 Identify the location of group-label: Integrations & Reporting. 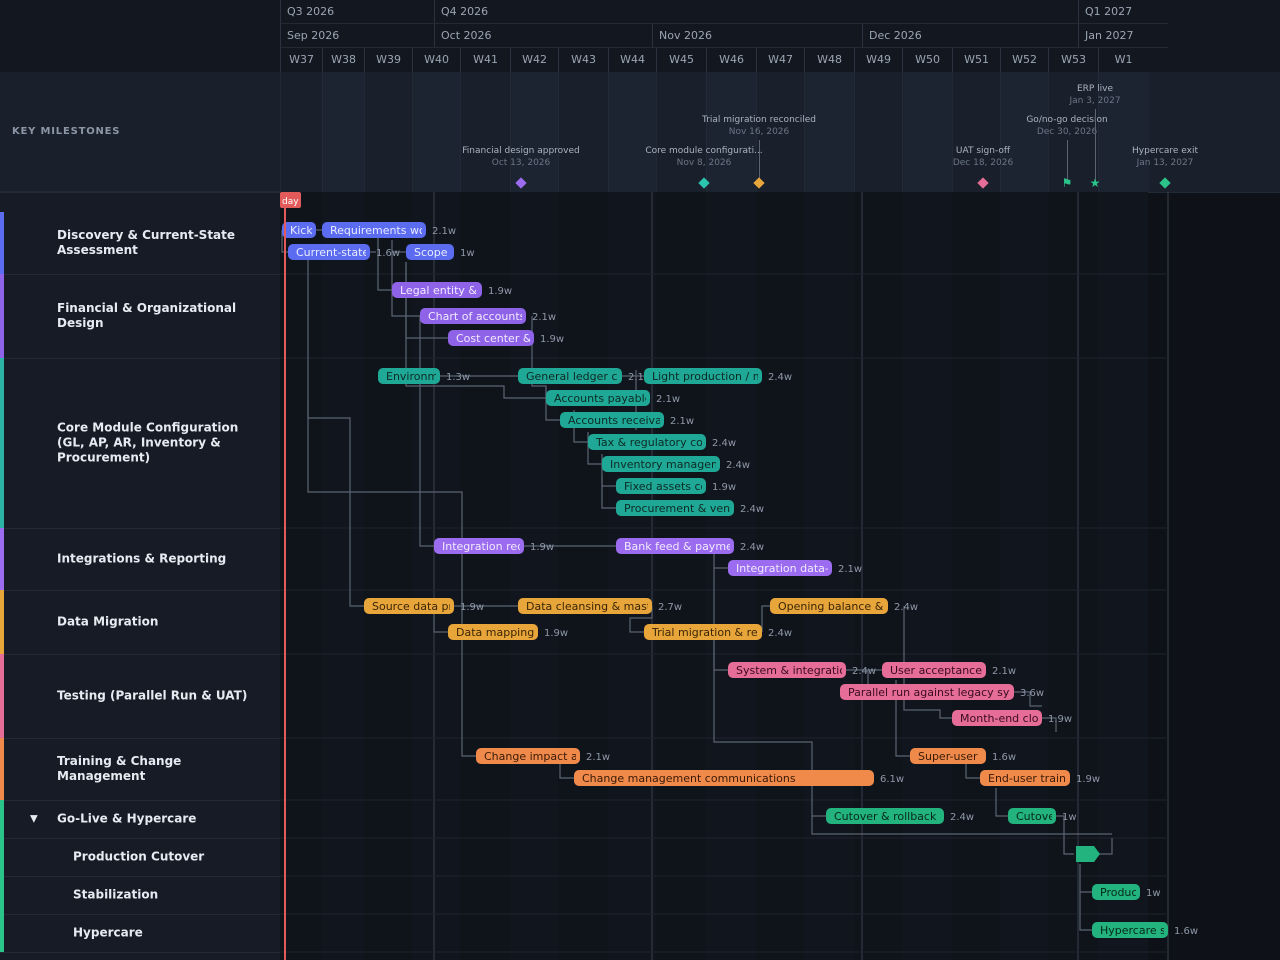
(142, 558).